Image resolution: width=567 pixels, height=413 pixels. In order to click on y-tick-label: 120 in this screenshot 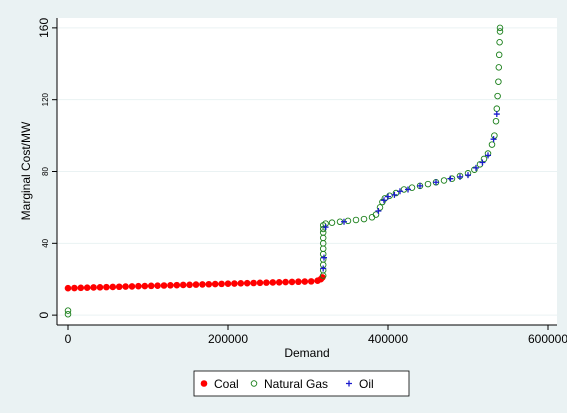, I will do `click(45, 99)`.